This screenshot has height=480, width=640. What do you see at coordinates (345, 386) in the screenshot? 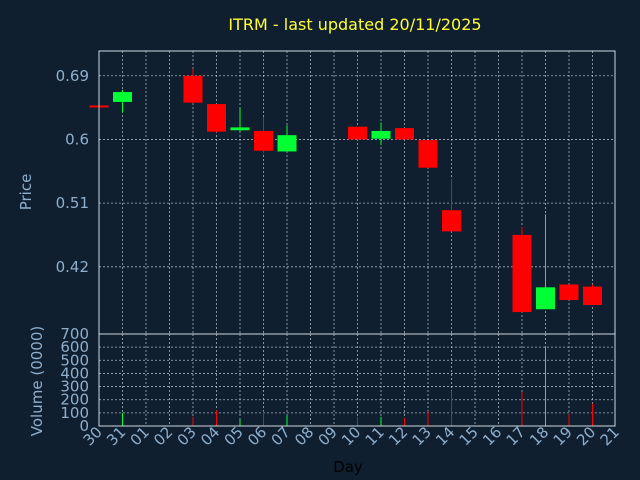
I see `volume-bars` at bounding box center [345, 386].